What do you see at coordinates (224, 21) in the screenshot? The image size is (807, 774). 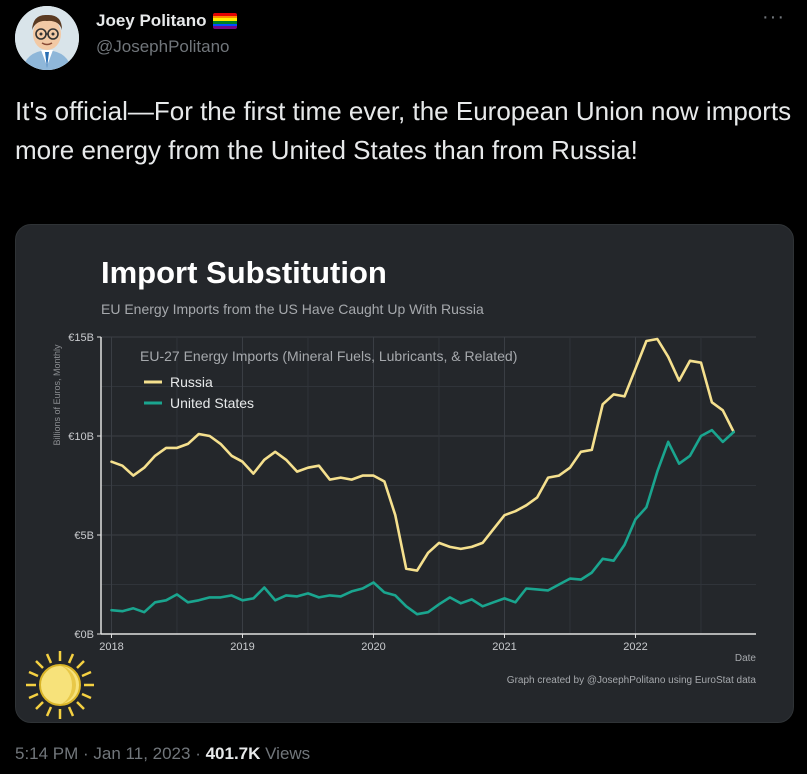 I see `rainbow-flag-icon` at bounding box center [224, 21].